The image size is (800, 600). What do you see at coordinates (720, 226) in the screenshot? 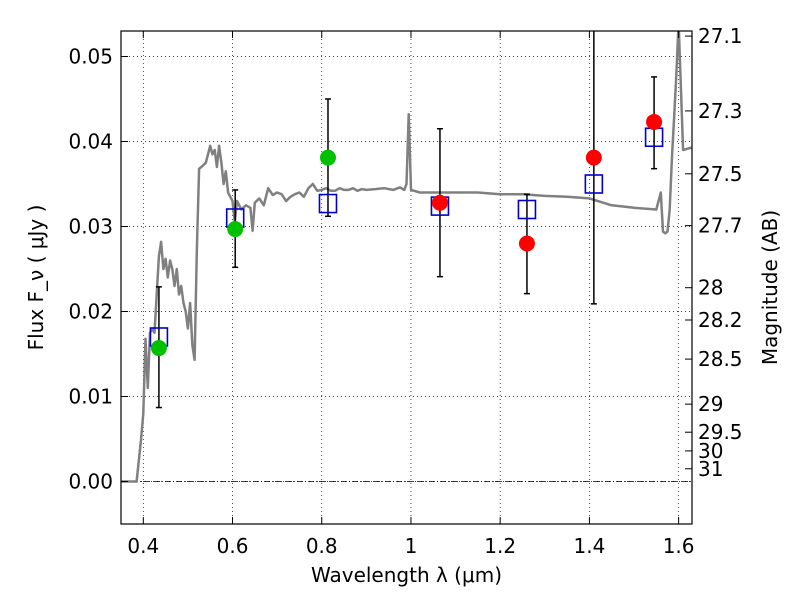
I see `magnitude-tick-label: 27.7` at bounding box center [720, 226].